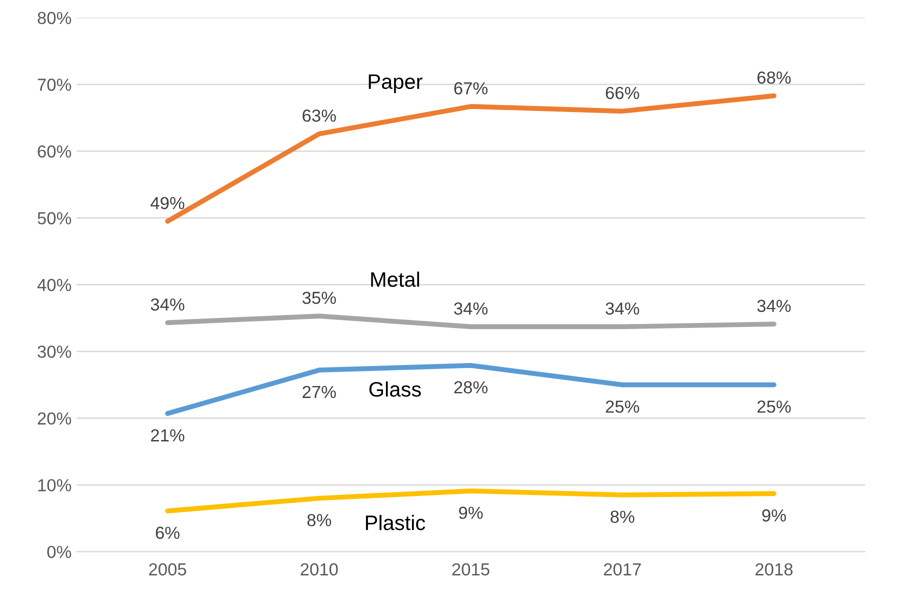 This screenshot has height=590, width=901. Describe the element at coordinates (55, 485) in the screenshot. I see `y-tick-label: 10%` at that location.